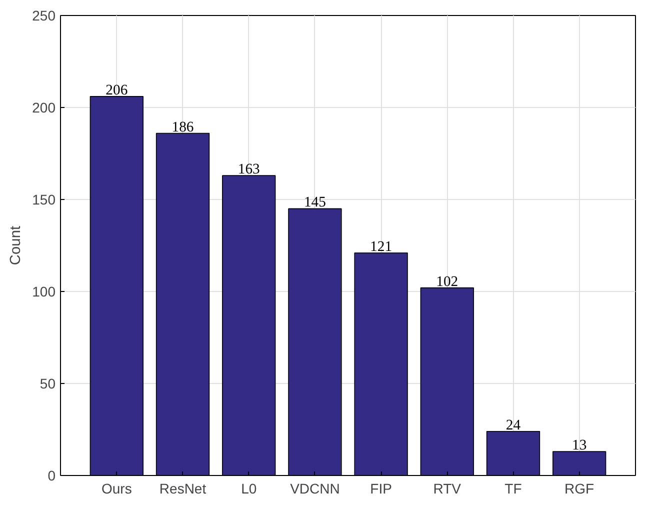 This screenshot has height=521, width=649. What do you see at coordinates (447, 282) in the screenshot?
I see `data-label: 102` at bounding box center [447, 282].